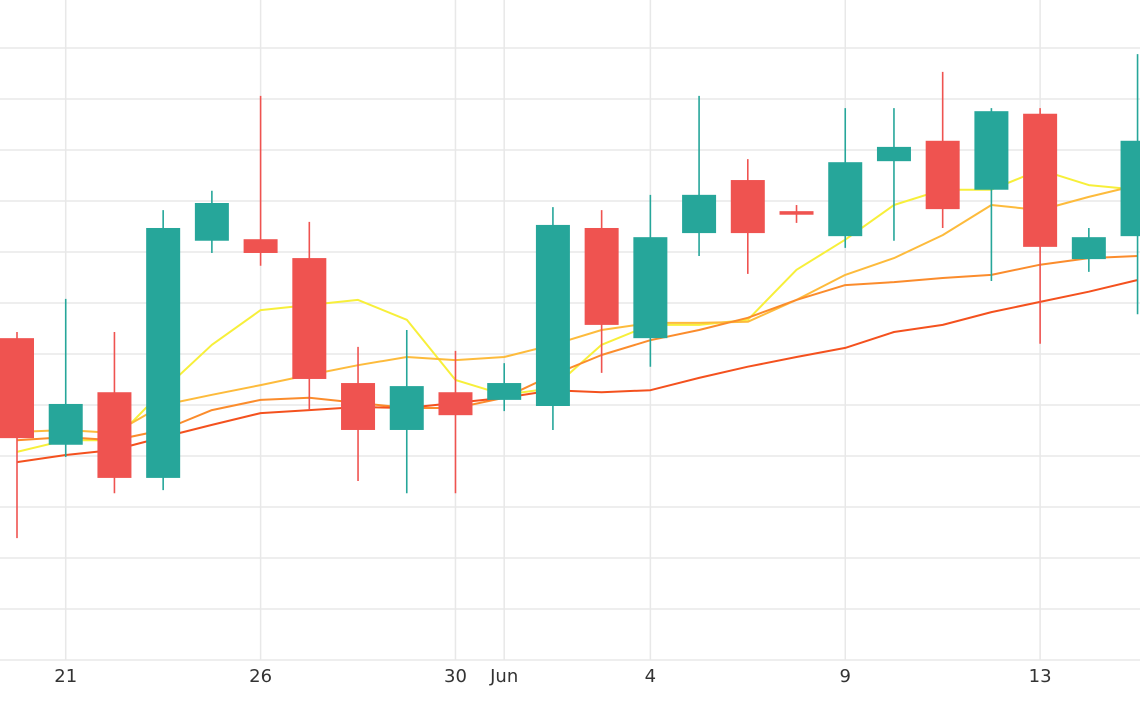  I want to click on x-tick-label: 9, so click(845, 676).